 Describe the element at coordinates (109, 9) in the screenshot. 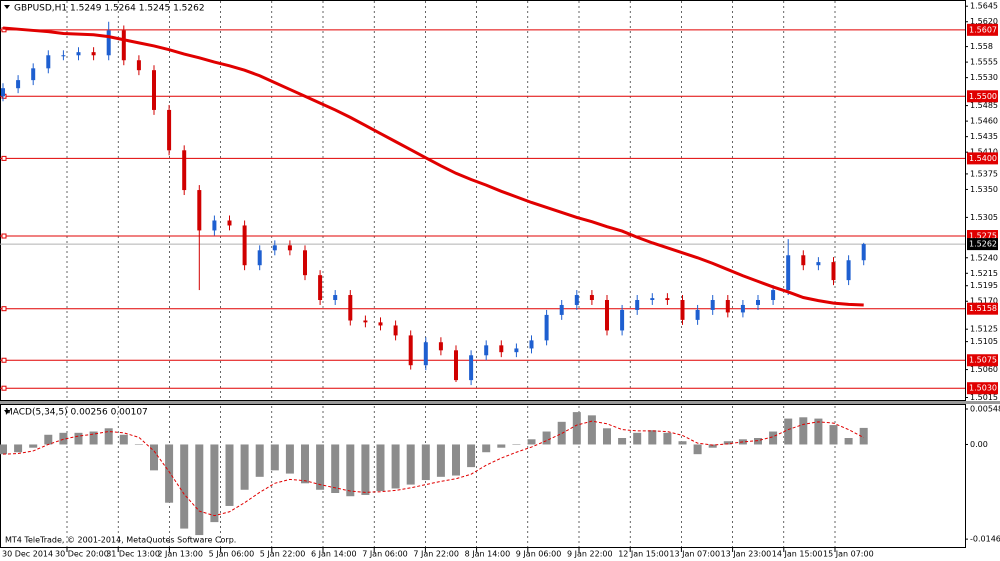

I see `chart-title: GBPUSD,H1 1.5249 1.5264 1.5245 1.5262` at that location.